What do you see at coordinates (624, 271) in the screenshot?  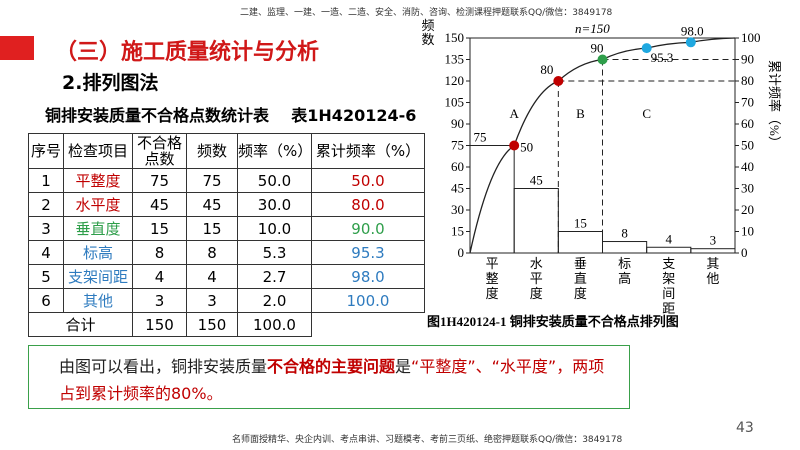 I see `x-tick-label: 标高` at bounding box center [624, 271].